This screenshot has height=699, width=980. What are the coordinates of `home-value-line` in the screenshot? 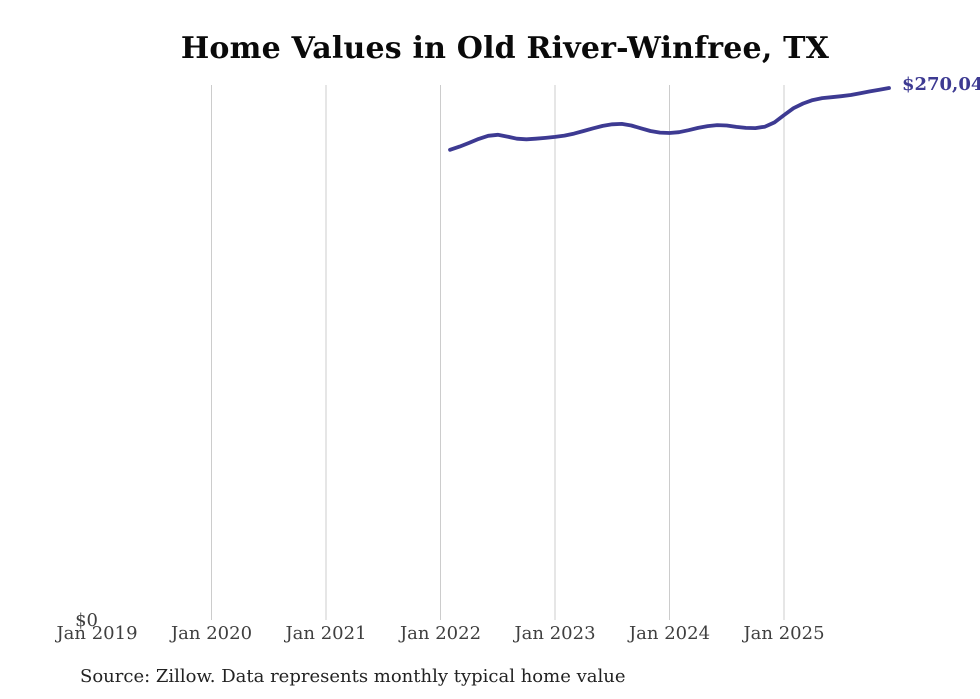 It's located at (669, 119).